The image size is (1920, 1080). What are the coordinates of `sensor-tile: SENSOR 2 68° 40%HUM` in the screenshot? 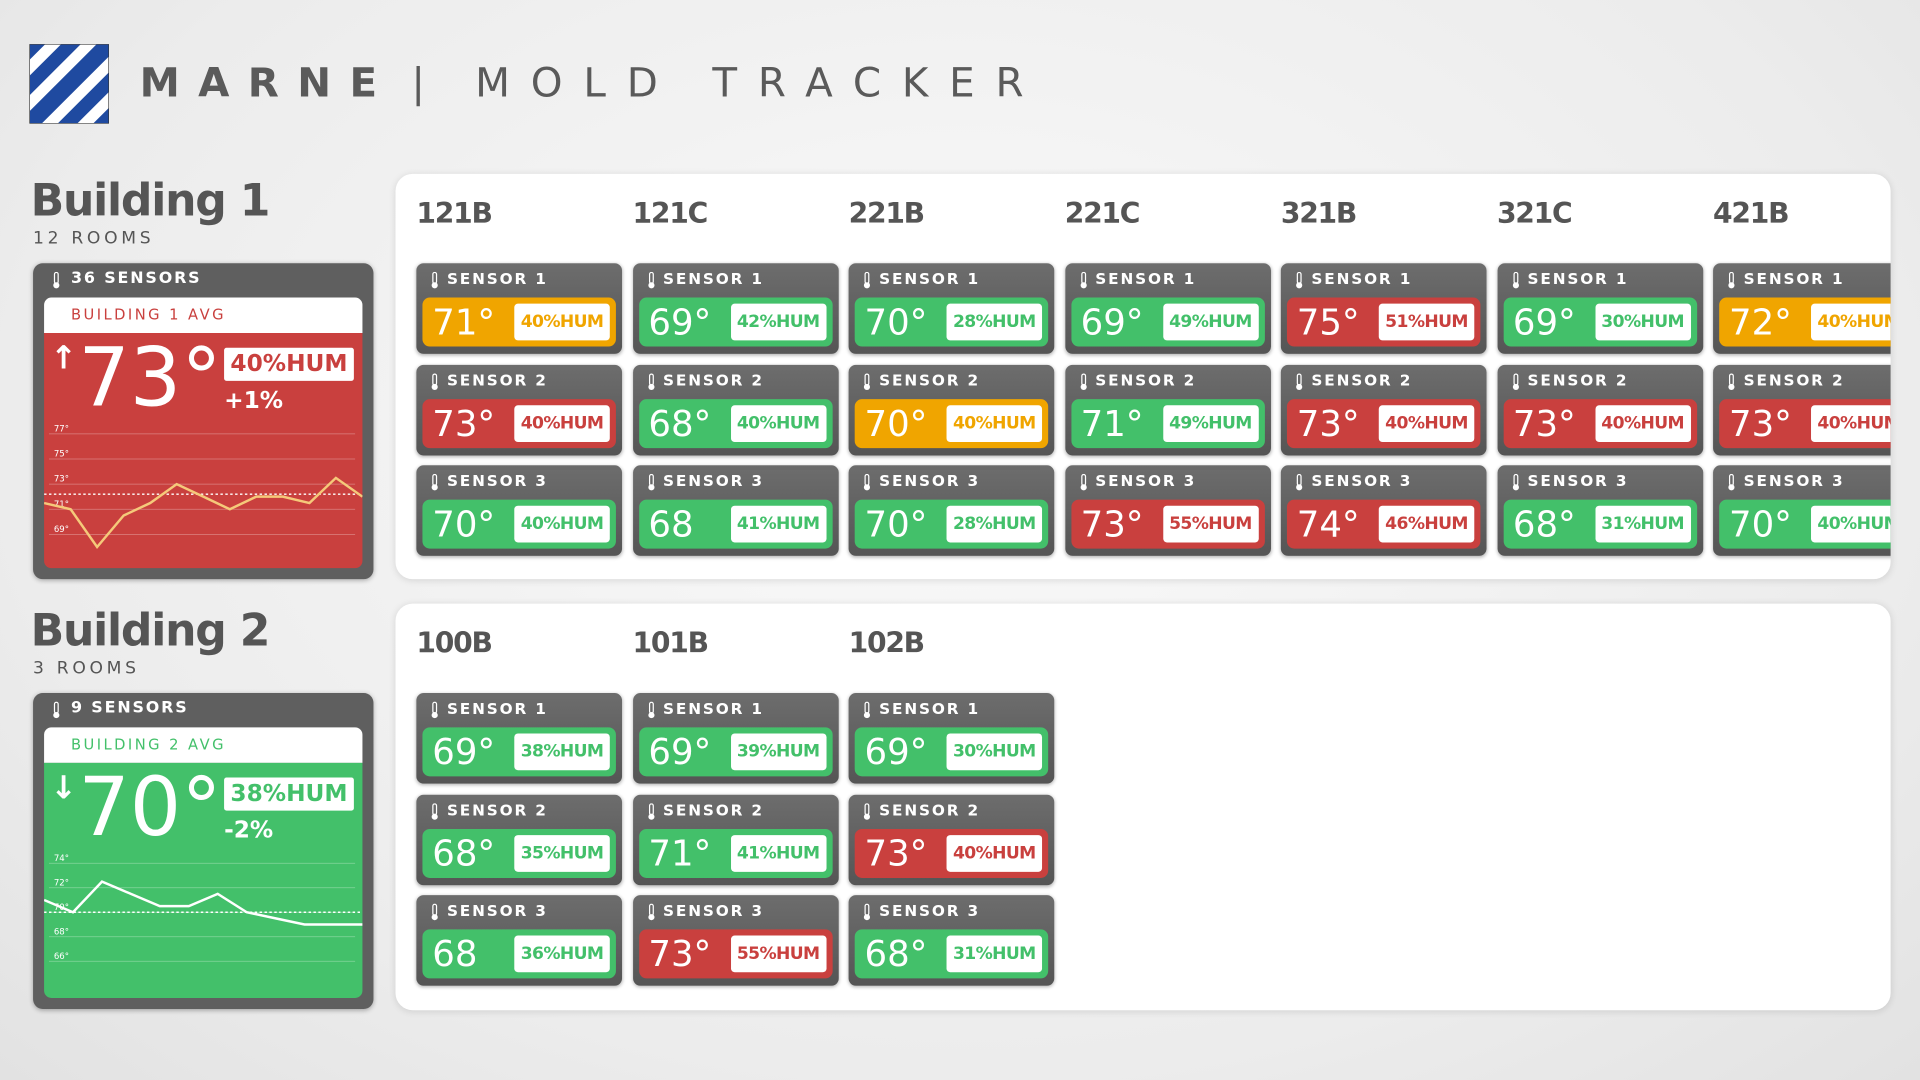 It's located at (735, 409).